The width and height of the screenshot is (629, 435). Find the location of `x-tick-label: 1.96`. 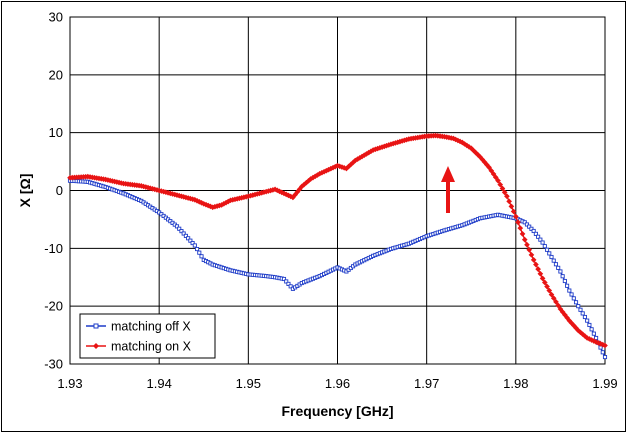

x-tick-label: 1.96 is located at coordinates (337, 383).